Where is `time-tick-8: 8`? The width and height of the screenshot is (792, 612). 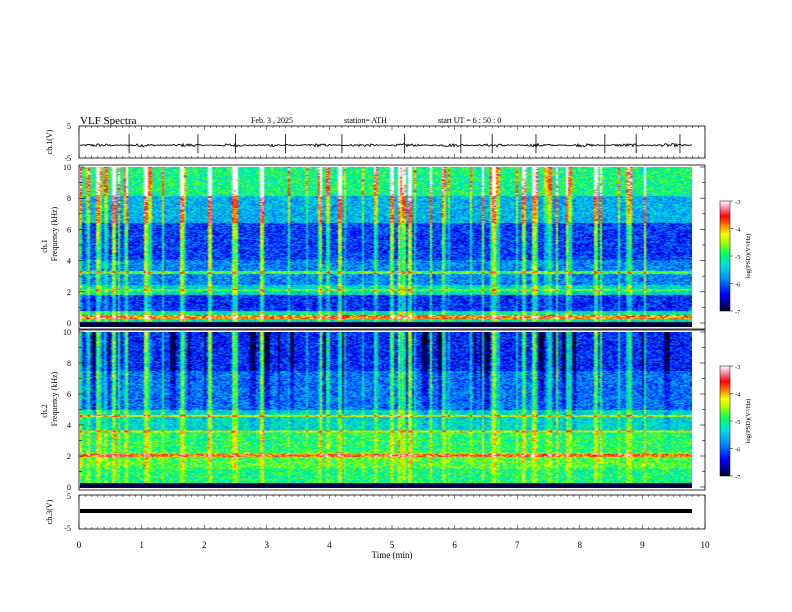
time-tick-8: 8 is located at coordinates (580, 545).